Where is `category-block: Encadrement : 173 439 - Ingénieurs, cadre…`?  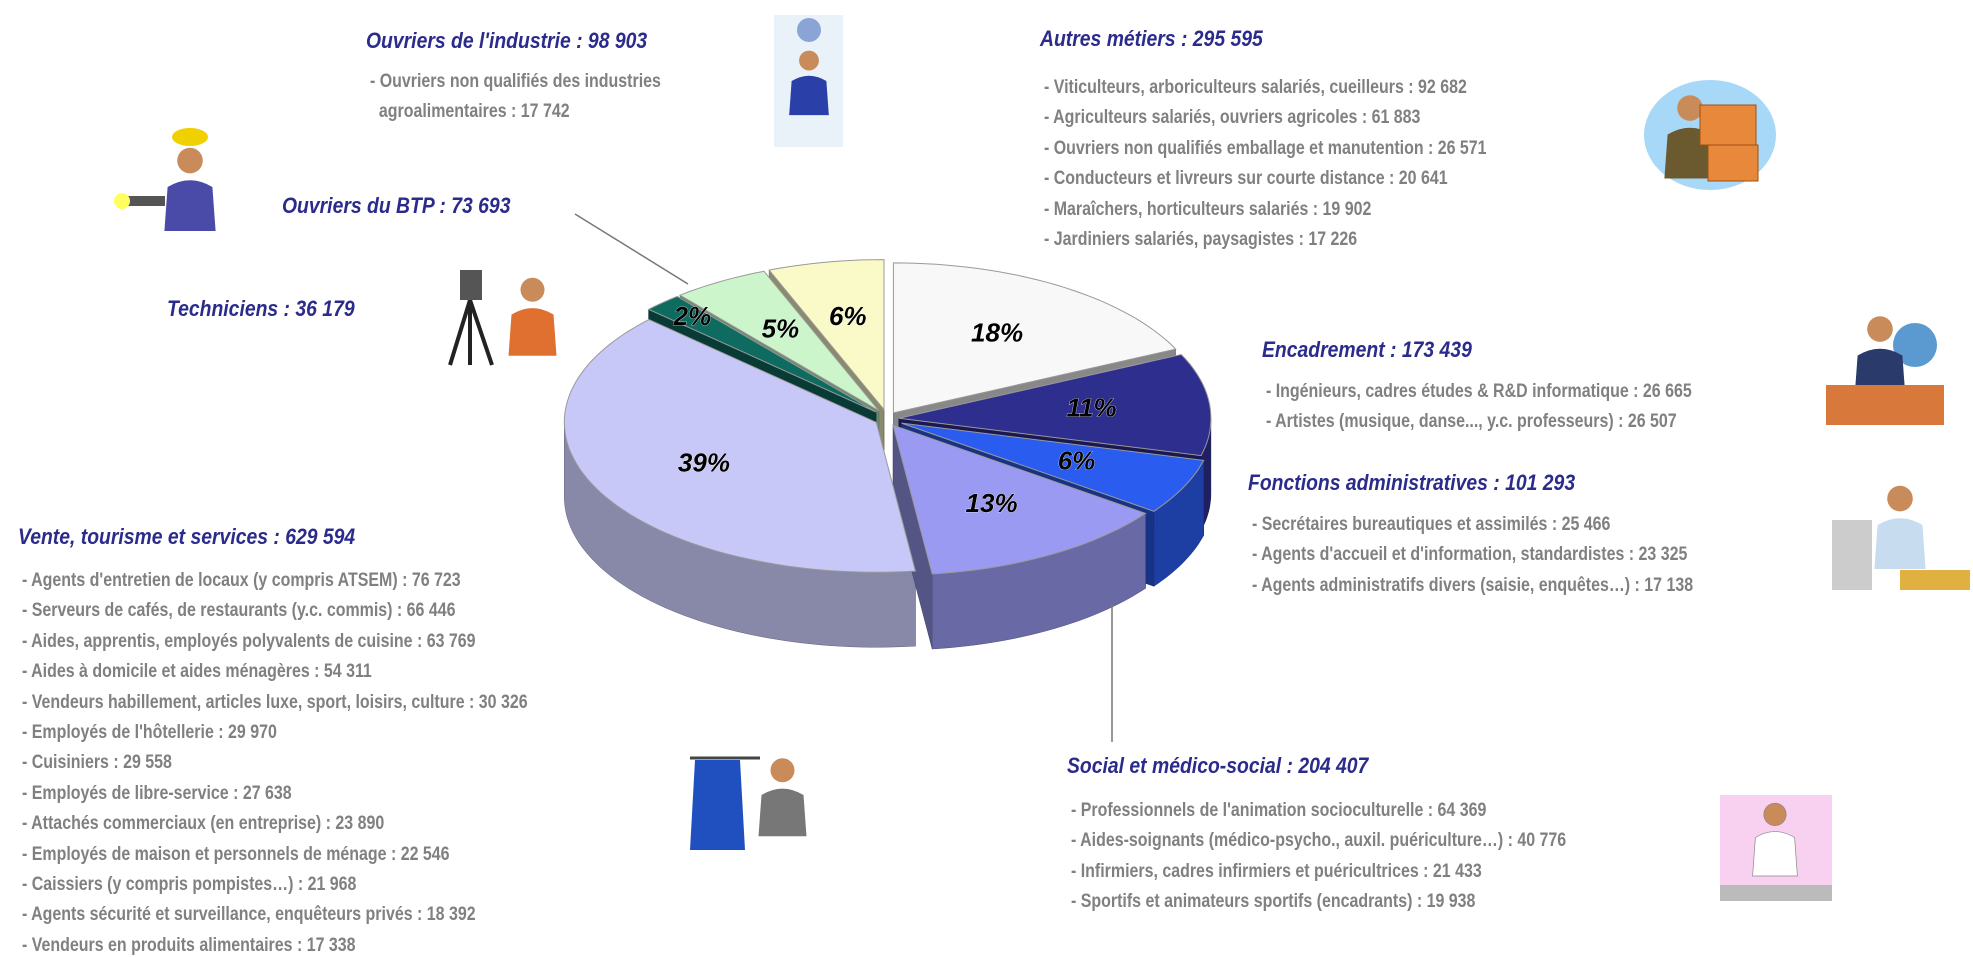 category-block: Encadrement : 173 439 - Ingénieurs, cadre… is located at coordinates (1477, 383).